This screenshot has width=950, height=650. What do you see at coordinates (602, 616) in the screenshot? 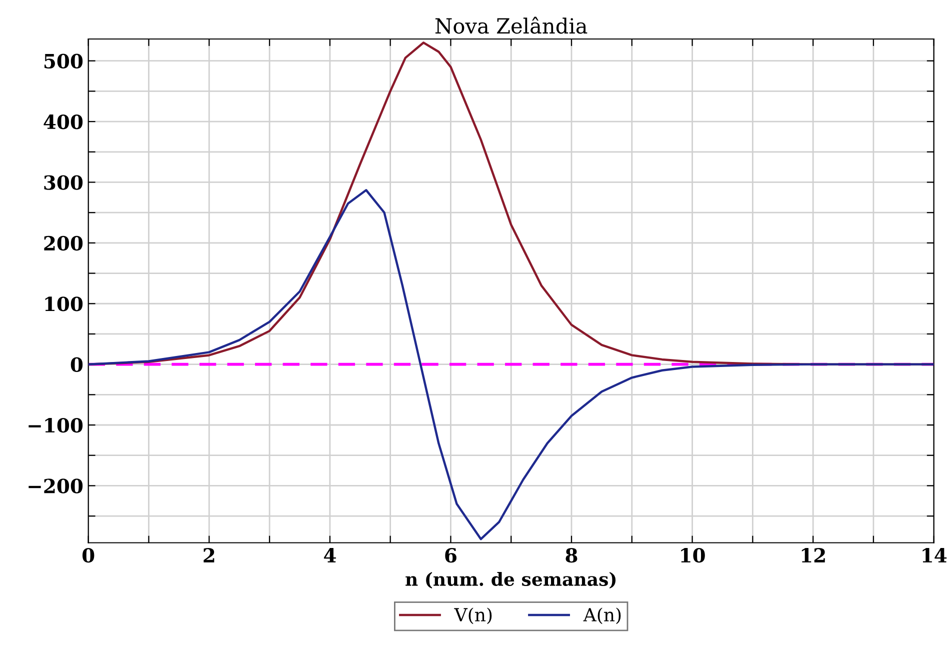
I see `legend-label: A(n)` at bounding box center [602, 616].